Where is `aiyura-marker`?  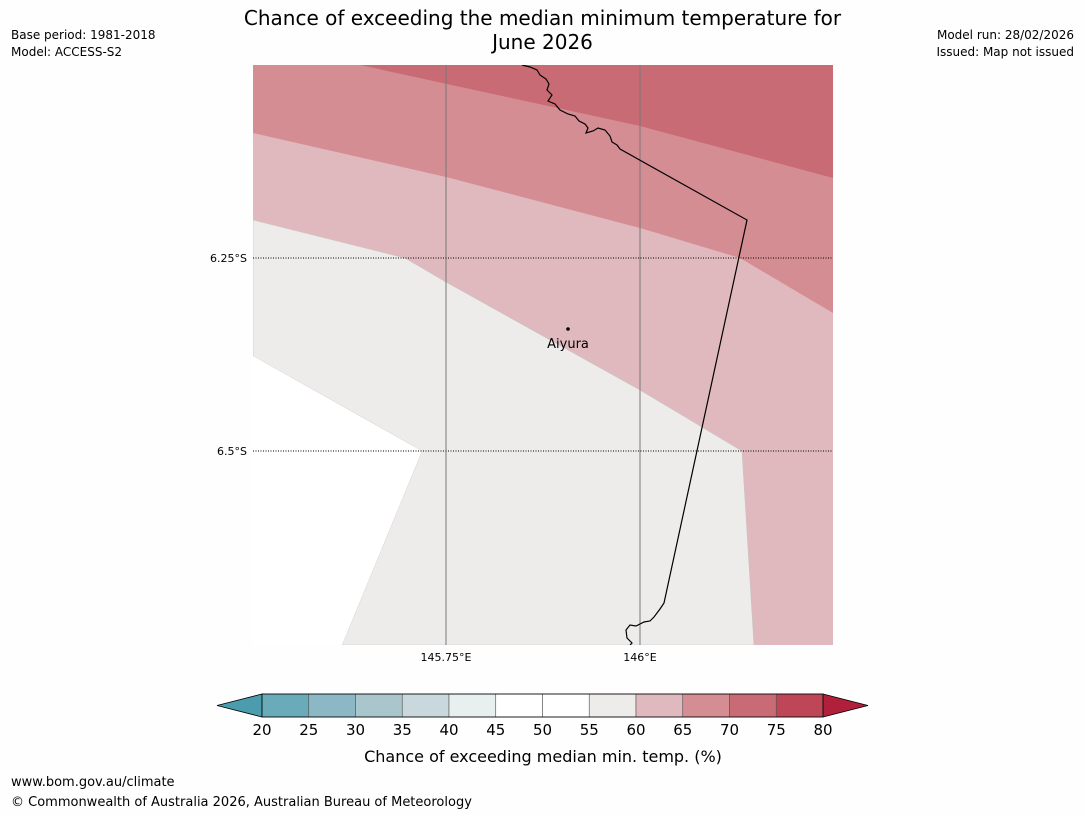 aiyura-marker is located at coordinates (568, 329).